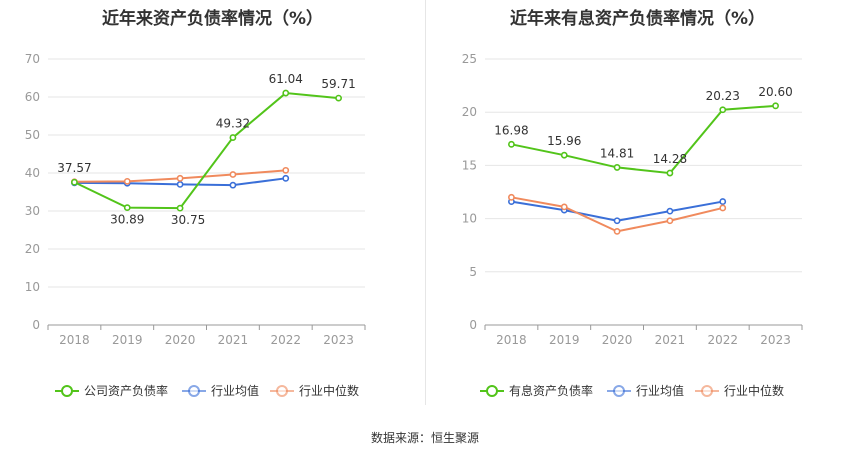  What do you see at coordinates (469, 59) in the screenshot?
I see `y-tick-label: 25` at bounding box center [469, 59].